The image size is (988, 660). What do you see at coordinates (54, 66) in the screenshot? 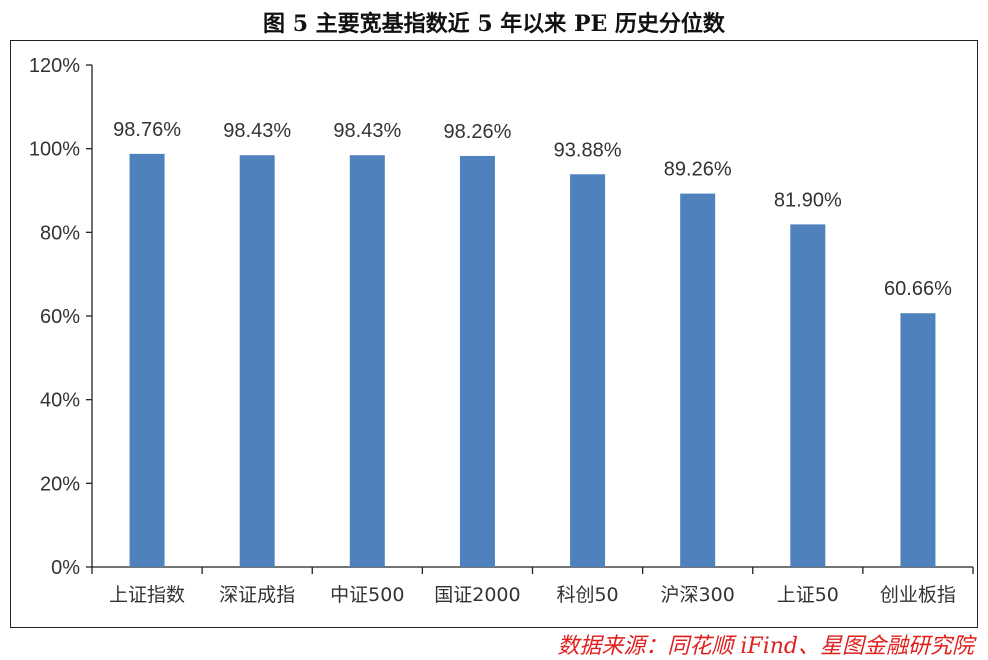
I see `y-tick-label: 120%` at bounding box center [54, 66].